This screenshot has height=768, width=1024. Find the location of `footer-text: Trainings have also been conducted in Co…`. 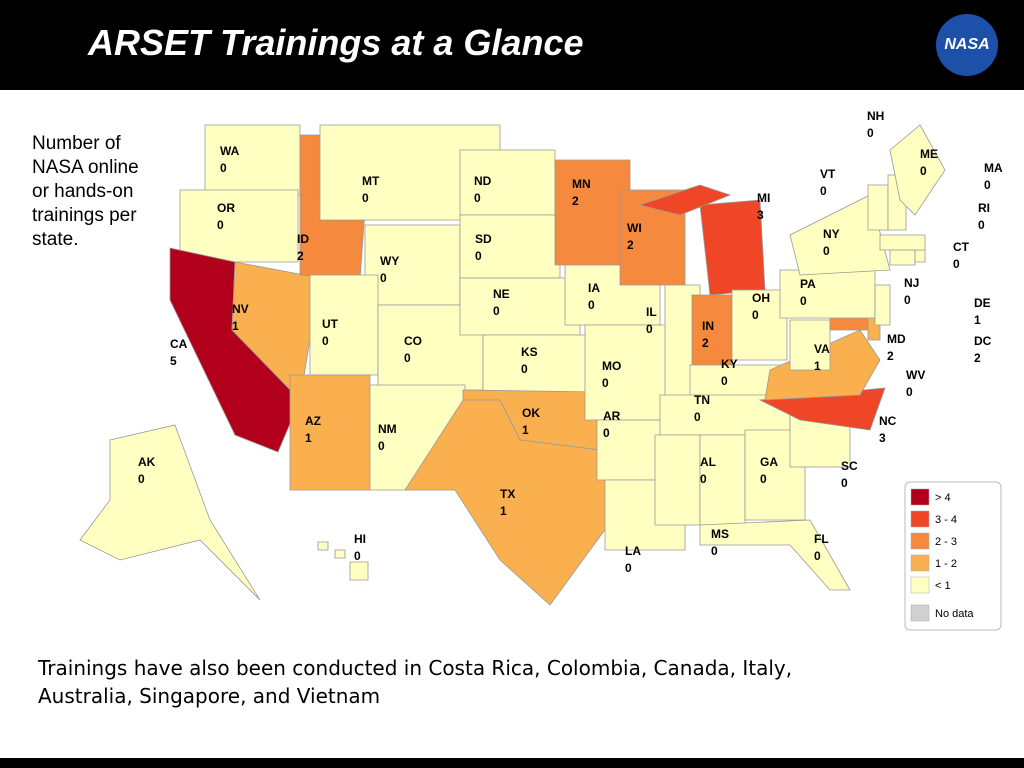

footer-text: Trainings have also been conducted in Co… is located at coordinates (415, 682).